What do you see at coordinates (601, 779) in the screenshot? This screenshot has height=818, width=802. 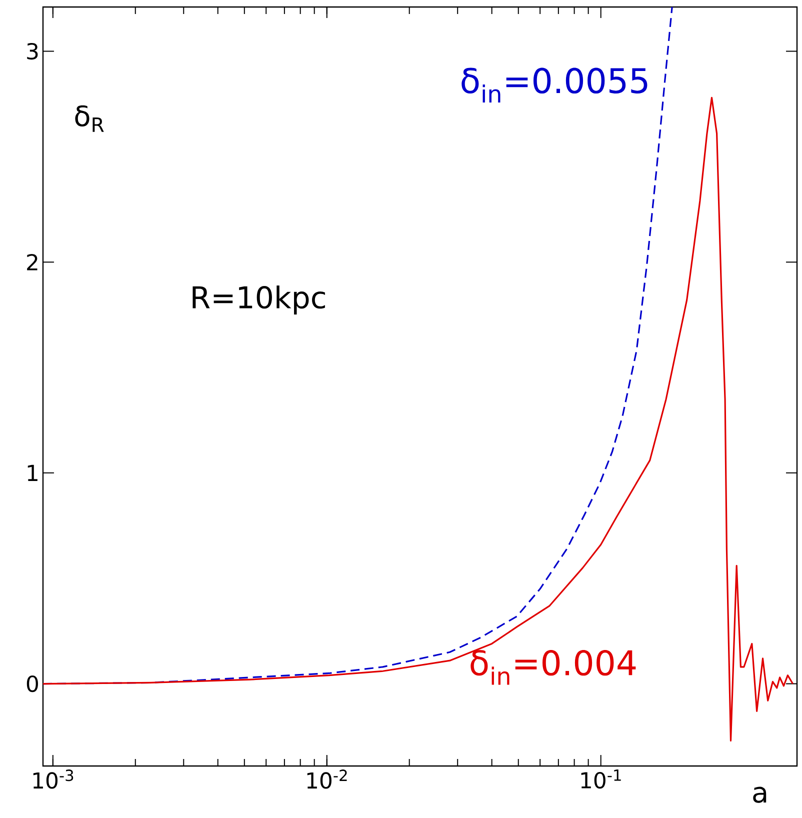 I see `x-tick-label: 10$^{-1}$` at bounding box center [601, 779].